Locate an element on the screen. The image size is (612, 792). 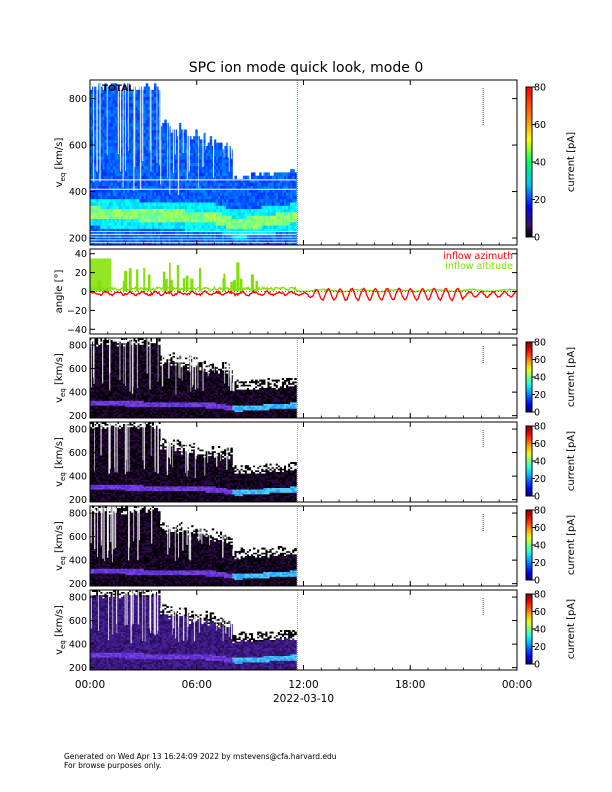
legend-inflow-altitude: inflow altitude is located at coordinates (479, 266).